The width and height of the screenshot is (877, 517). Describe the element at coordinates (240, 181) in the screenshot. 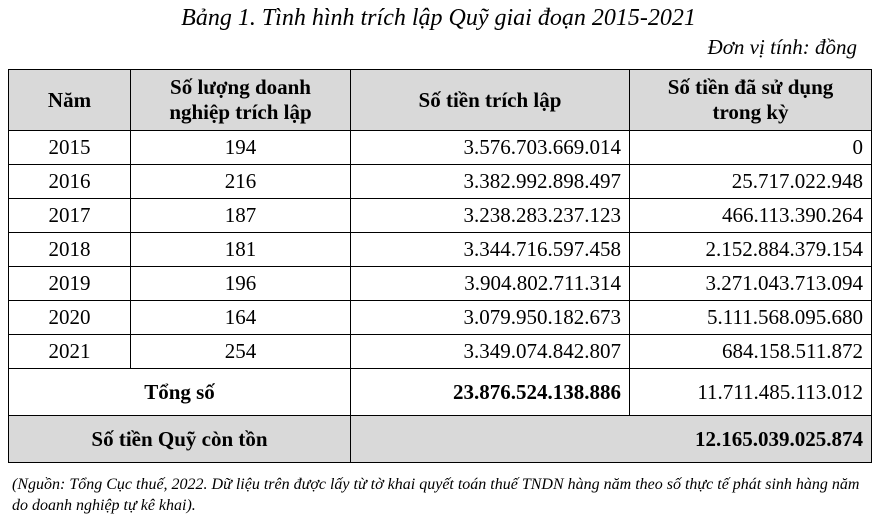

I see `cell-count: 216` at that location.